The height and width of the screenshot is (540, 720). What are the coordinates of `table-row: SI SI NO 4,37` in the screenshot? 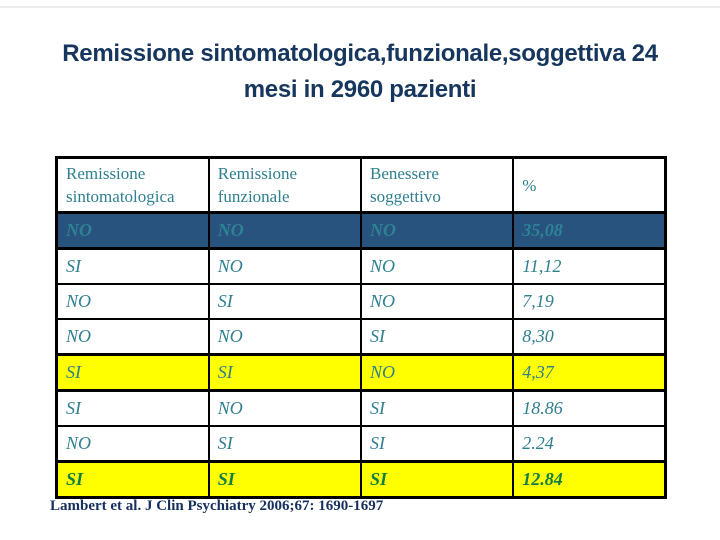 It's located at (361, 372).